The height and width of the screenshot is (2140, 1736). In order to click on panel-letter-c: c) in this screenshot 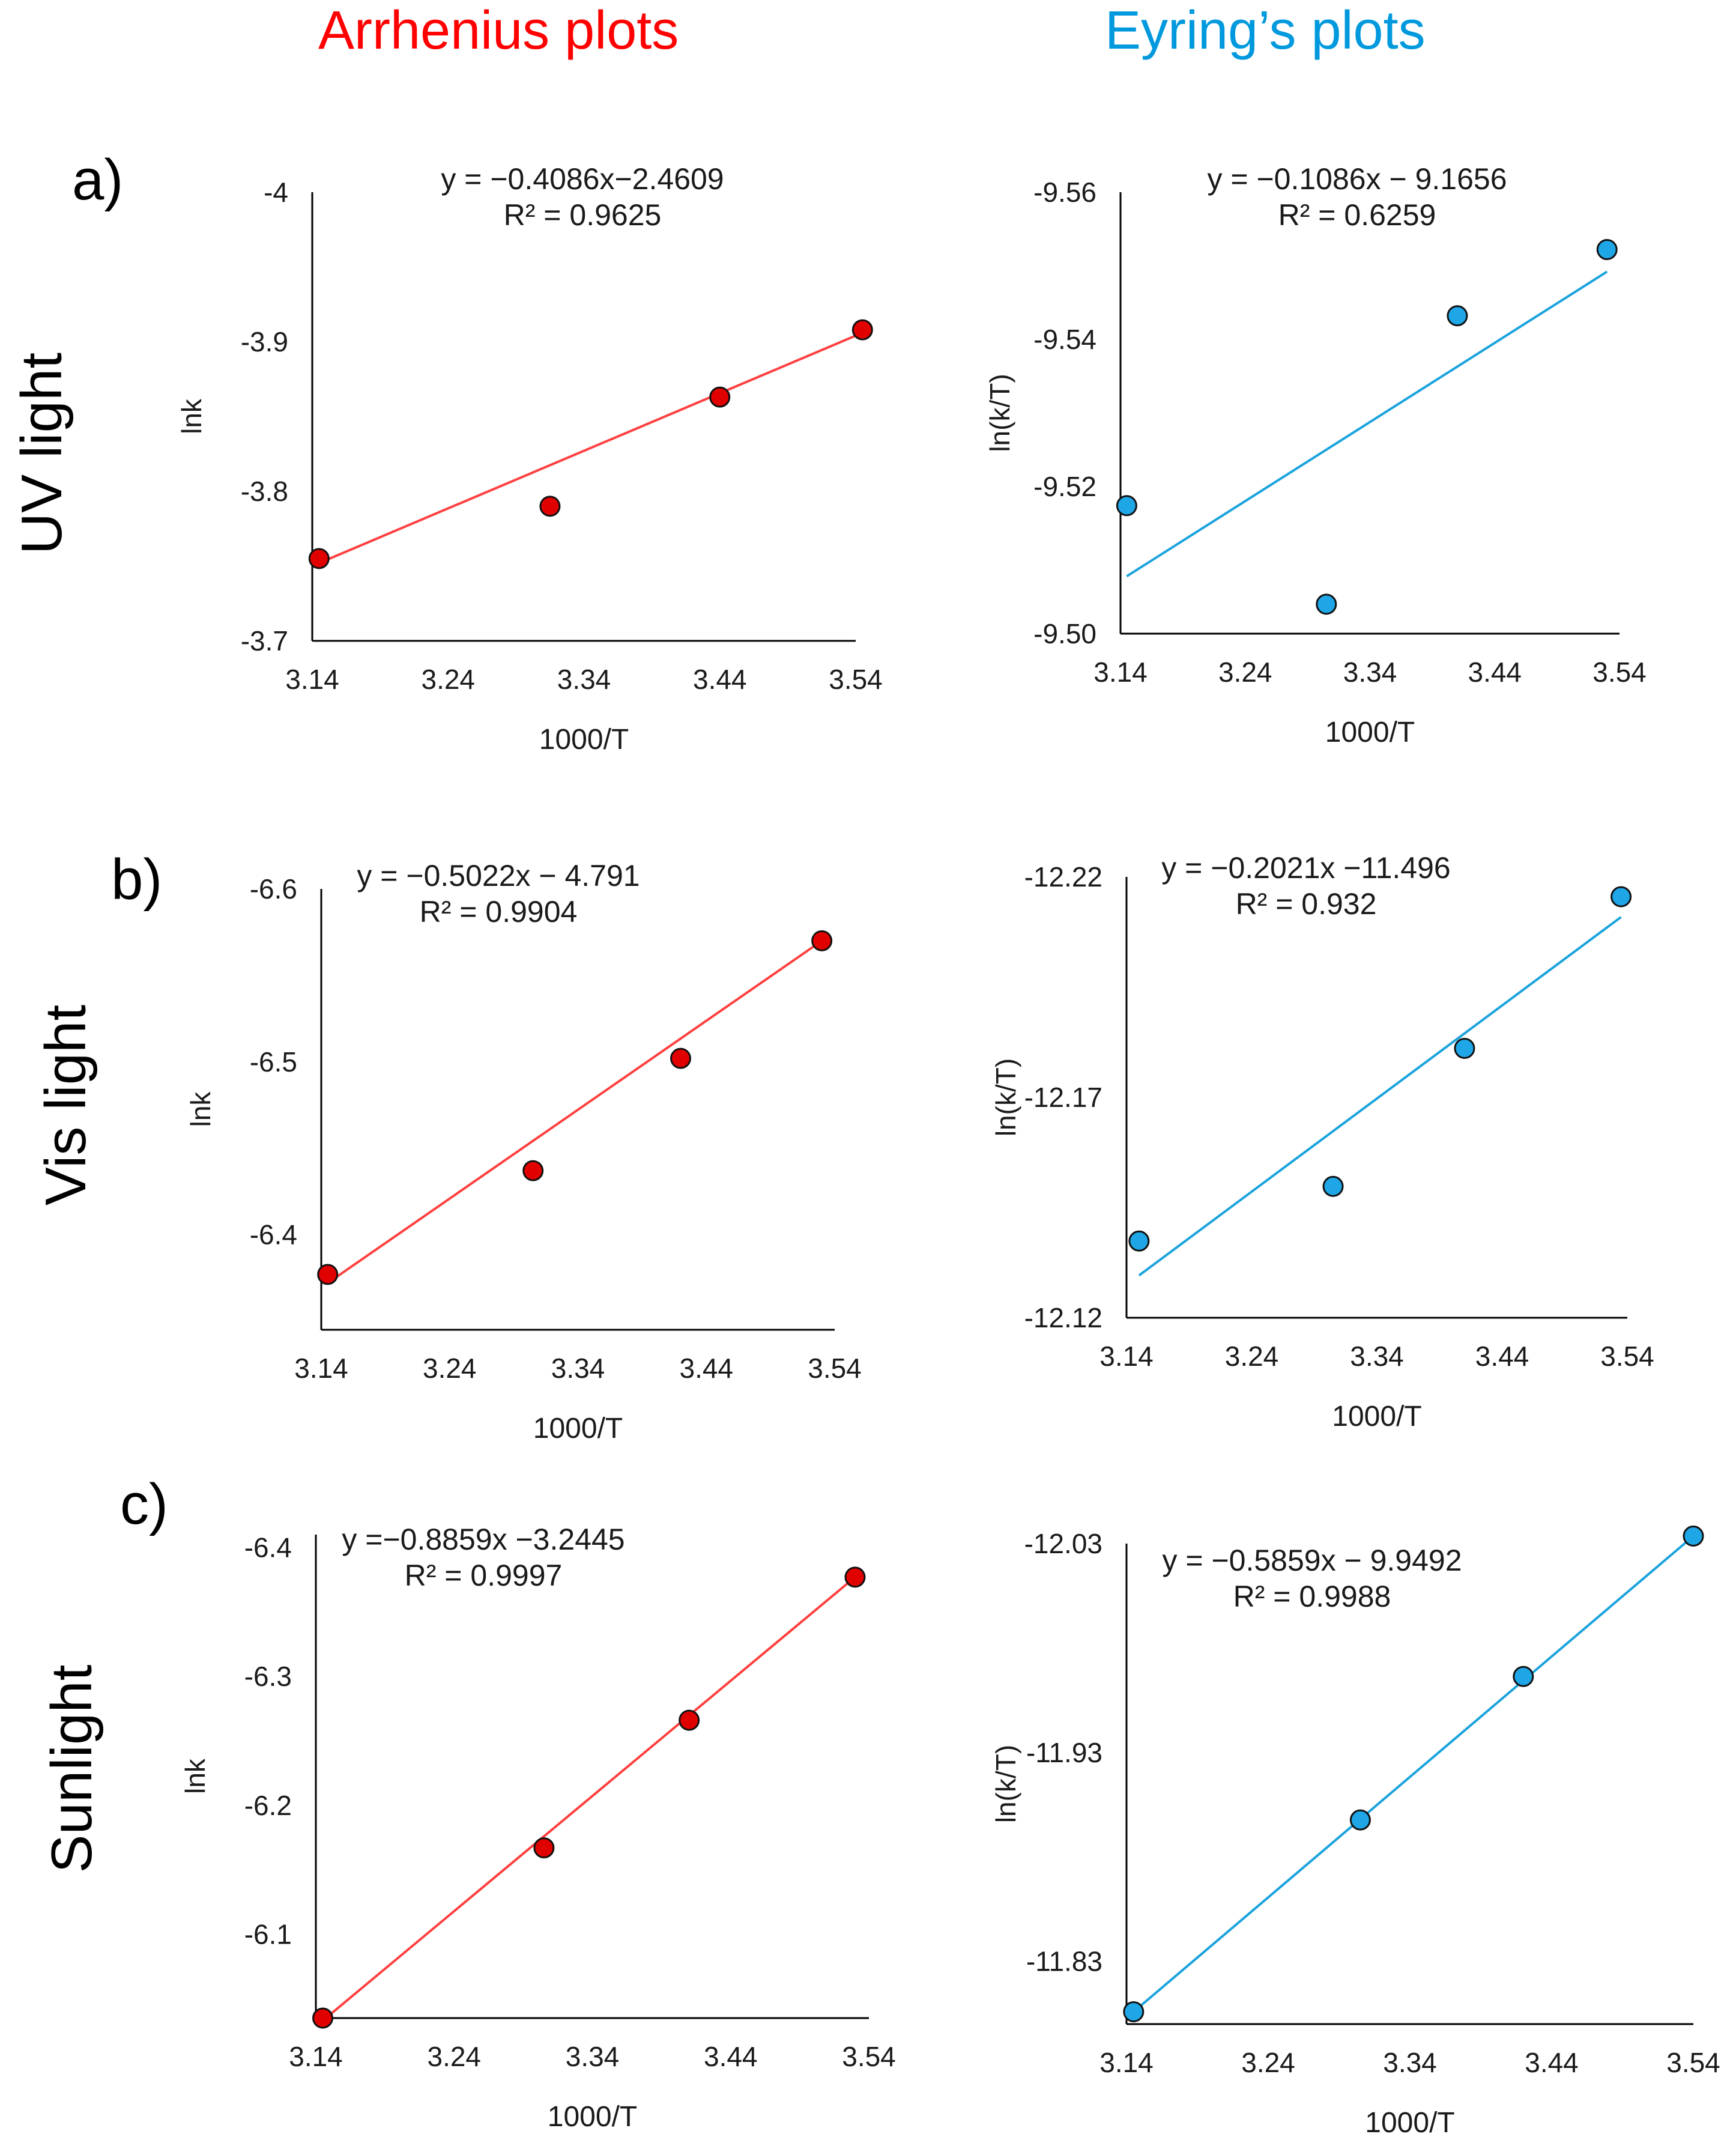, I will do `click(144, 1504)`.